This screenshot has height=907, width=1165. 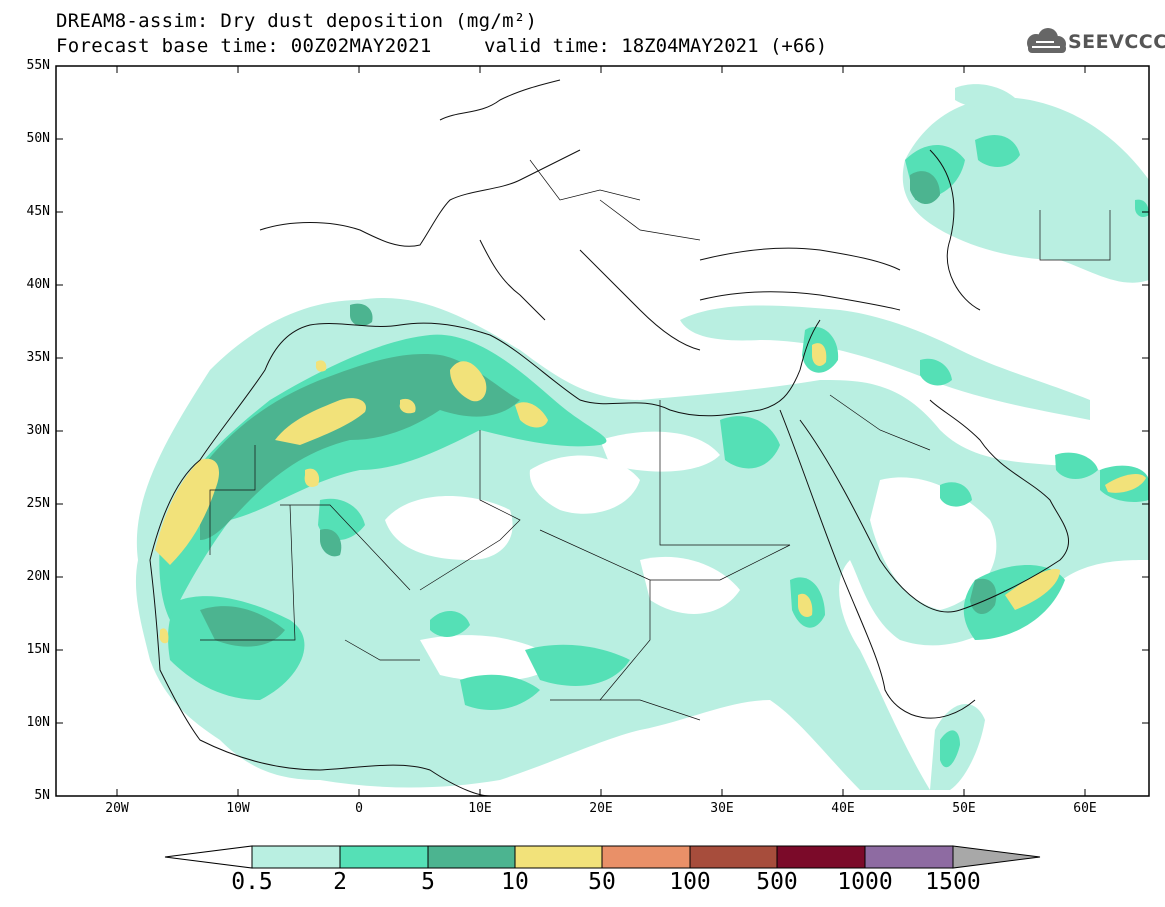 I want to click on lat-label: 25N, so click(x=38, y=503).